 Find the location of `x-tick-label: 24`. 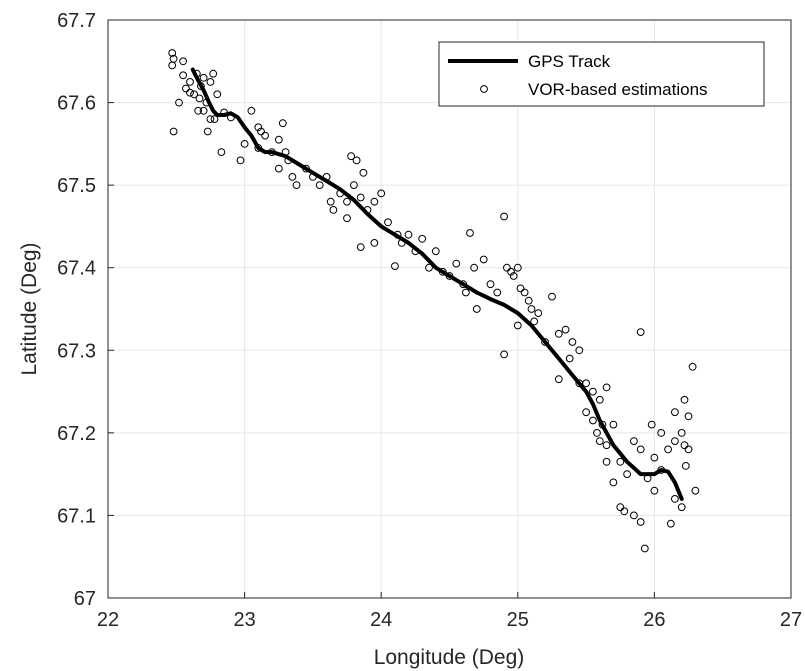

x-tick-label: 24 is located at coordinates (381, 620).